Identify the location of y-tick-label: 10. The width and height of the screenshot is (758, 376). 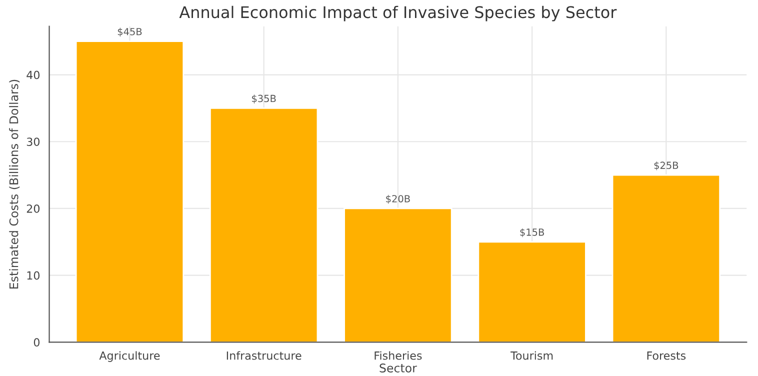
(33, 275).